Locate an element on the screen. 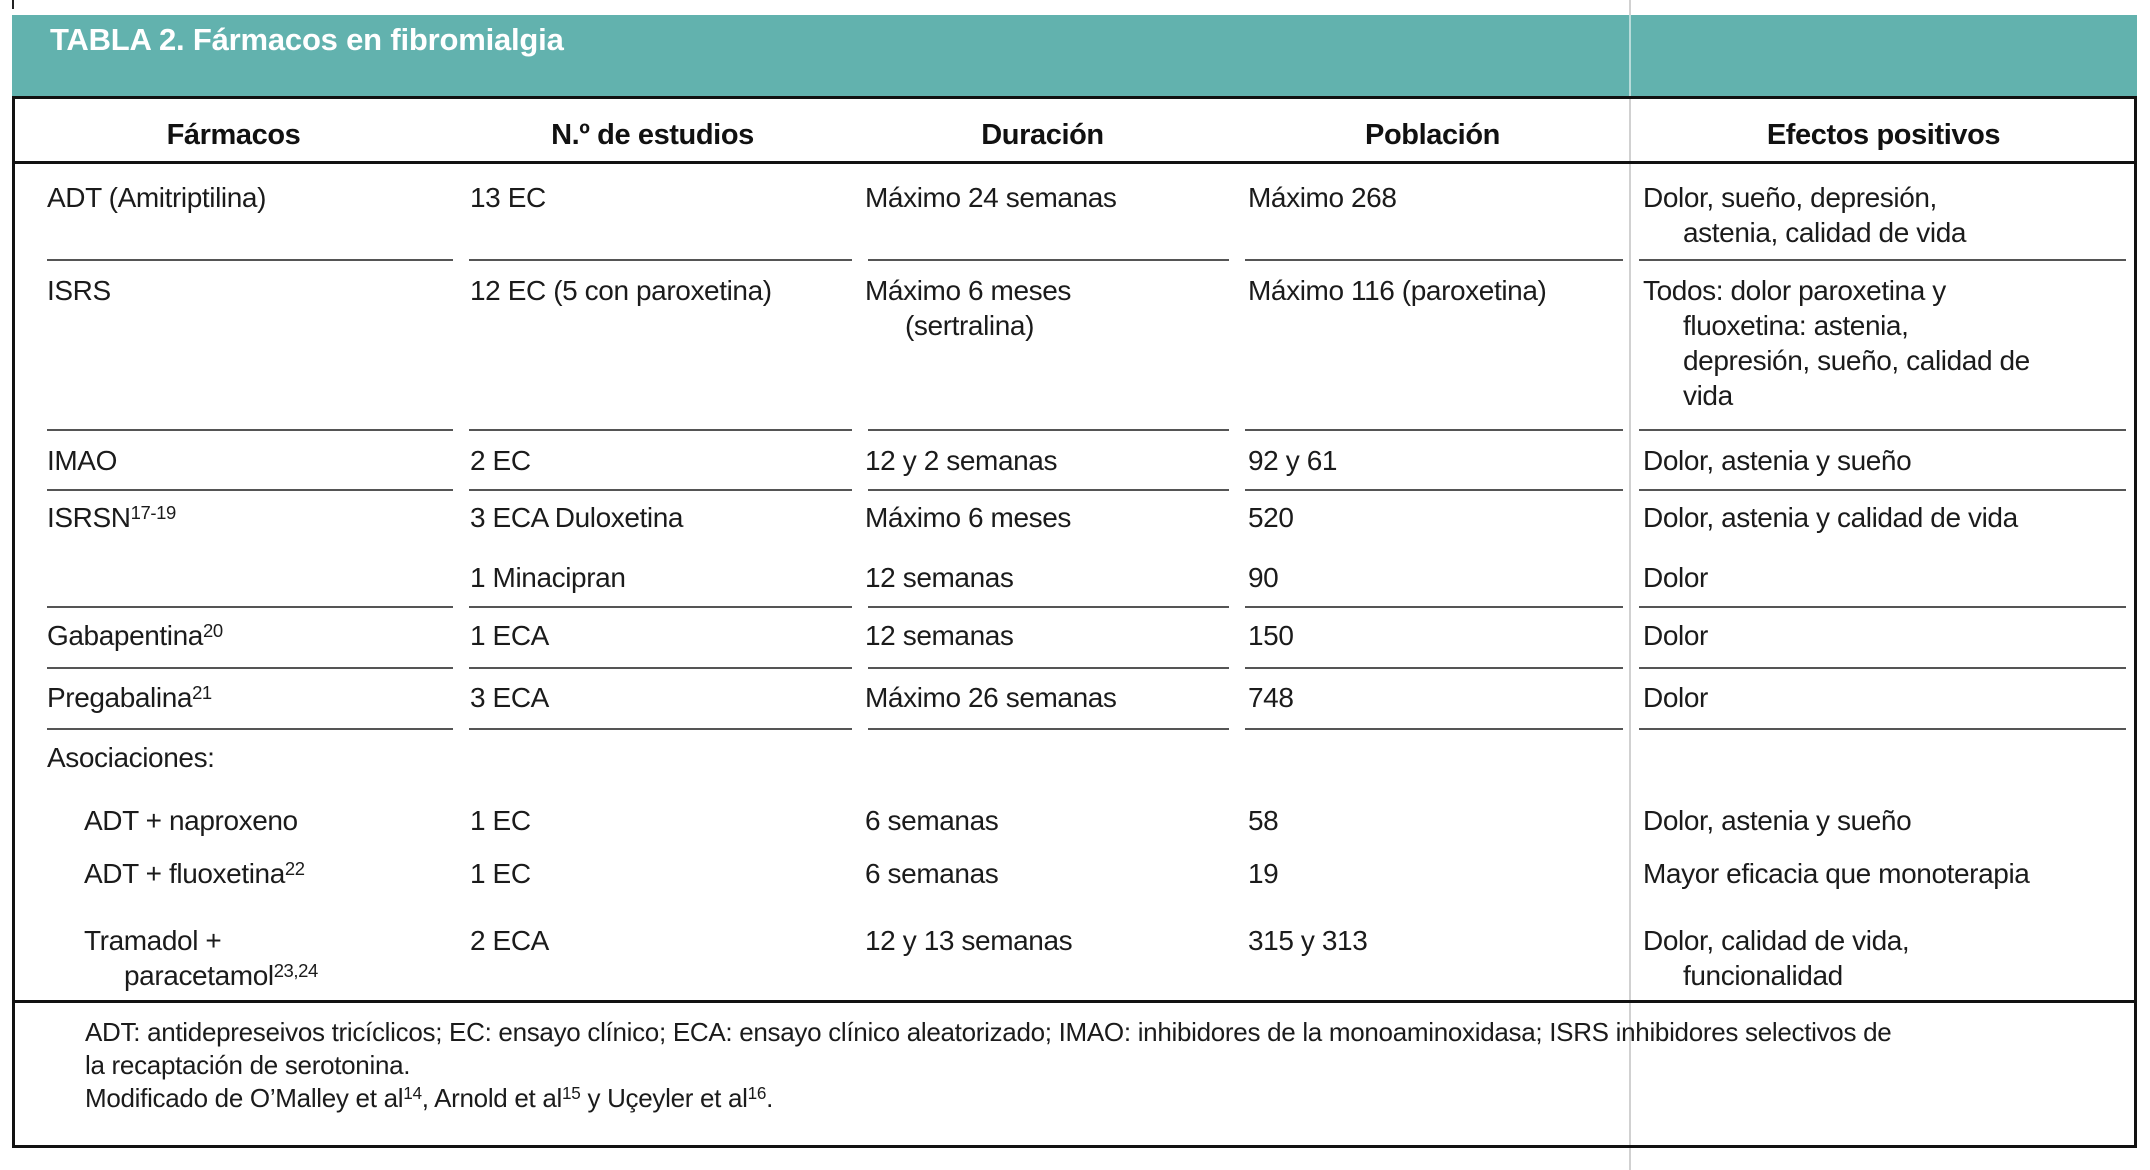  column-header-efectos: Efectos positivos is located at coordinates (1883, 135).